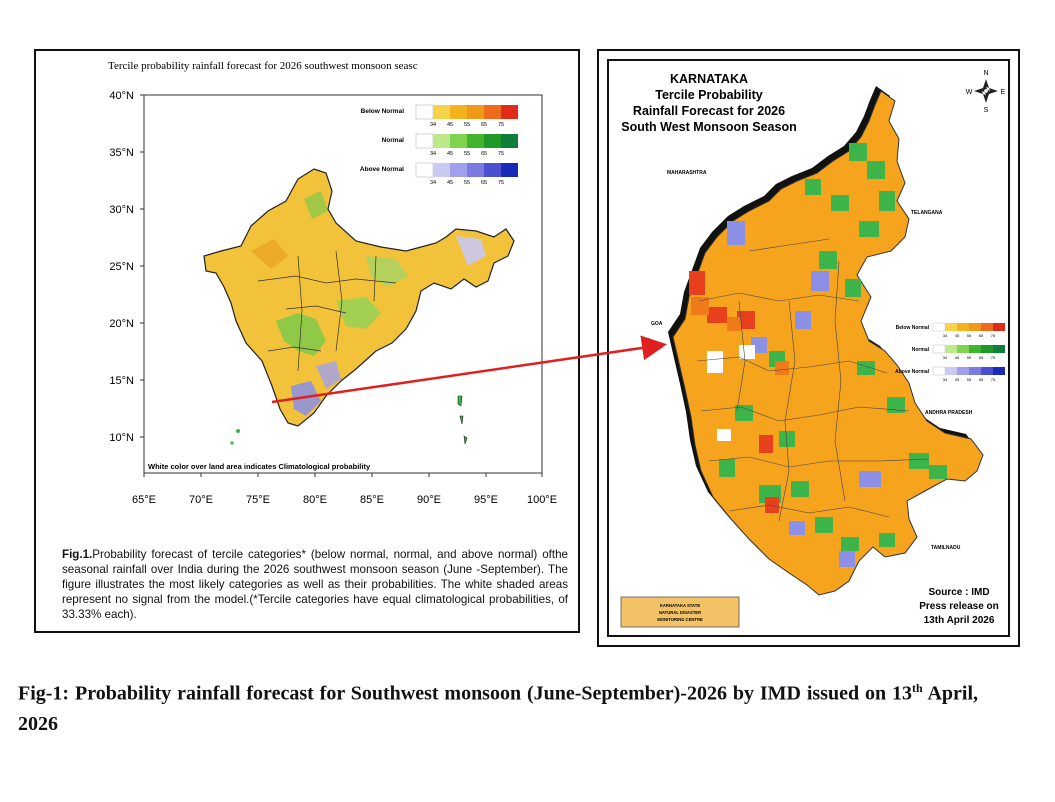 This screenshot has width=1055, height=802. Describe the element at coordinates (912, 372) in the screenshot. I see `ka-legend-above: Above Normal` at that location.